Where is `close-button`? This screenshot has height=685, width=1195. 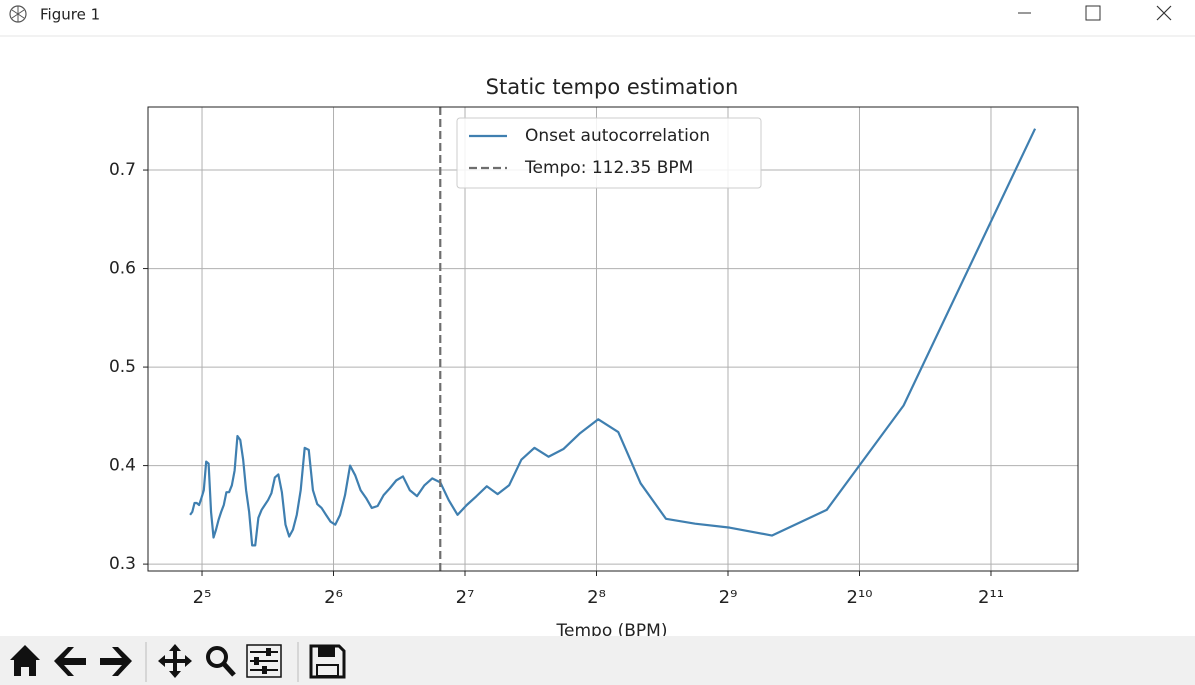
close-button is located at coordinates (1165, 15).